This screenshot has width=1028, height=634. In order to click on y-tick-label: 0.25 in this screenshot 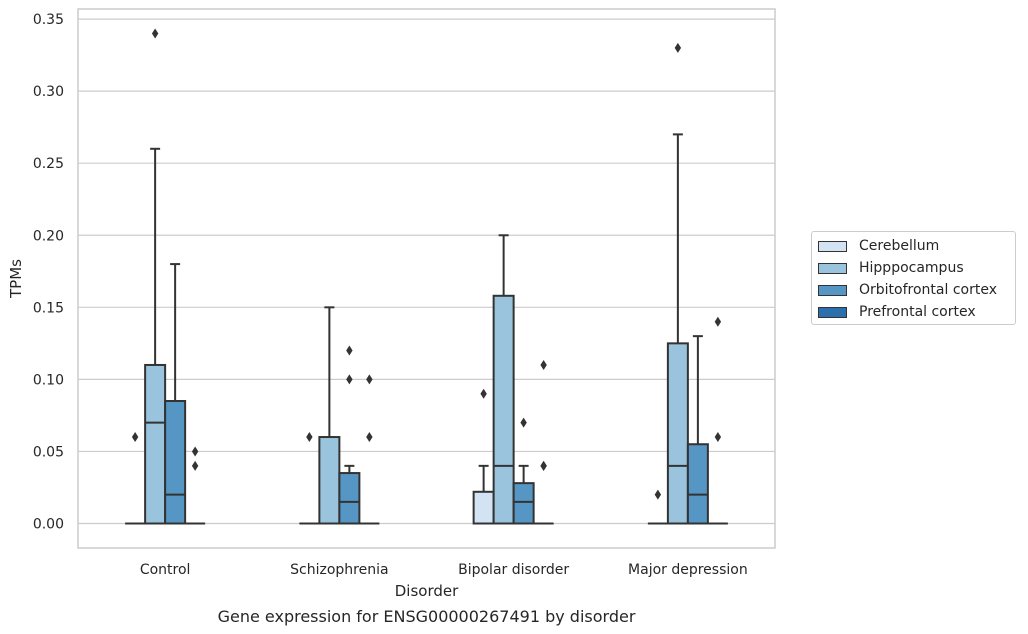, I will do `click(48, 164)`.